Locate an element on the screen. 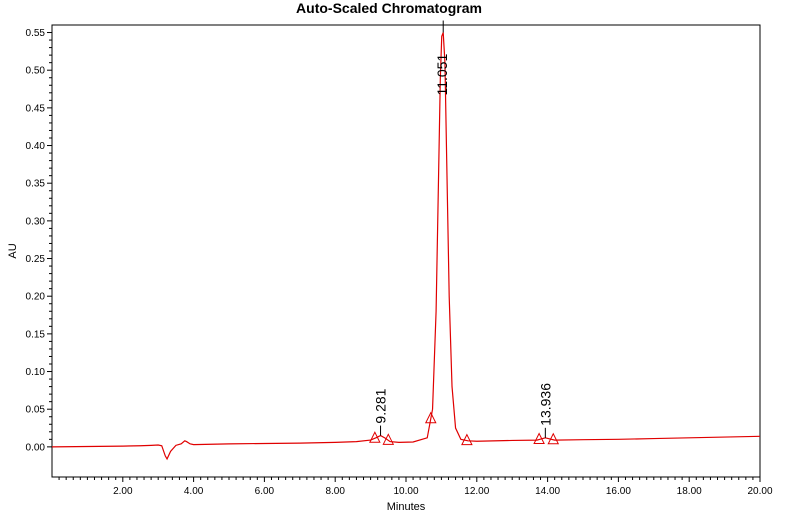  peak-label: 11.051 is located at coordinates (442, 75).